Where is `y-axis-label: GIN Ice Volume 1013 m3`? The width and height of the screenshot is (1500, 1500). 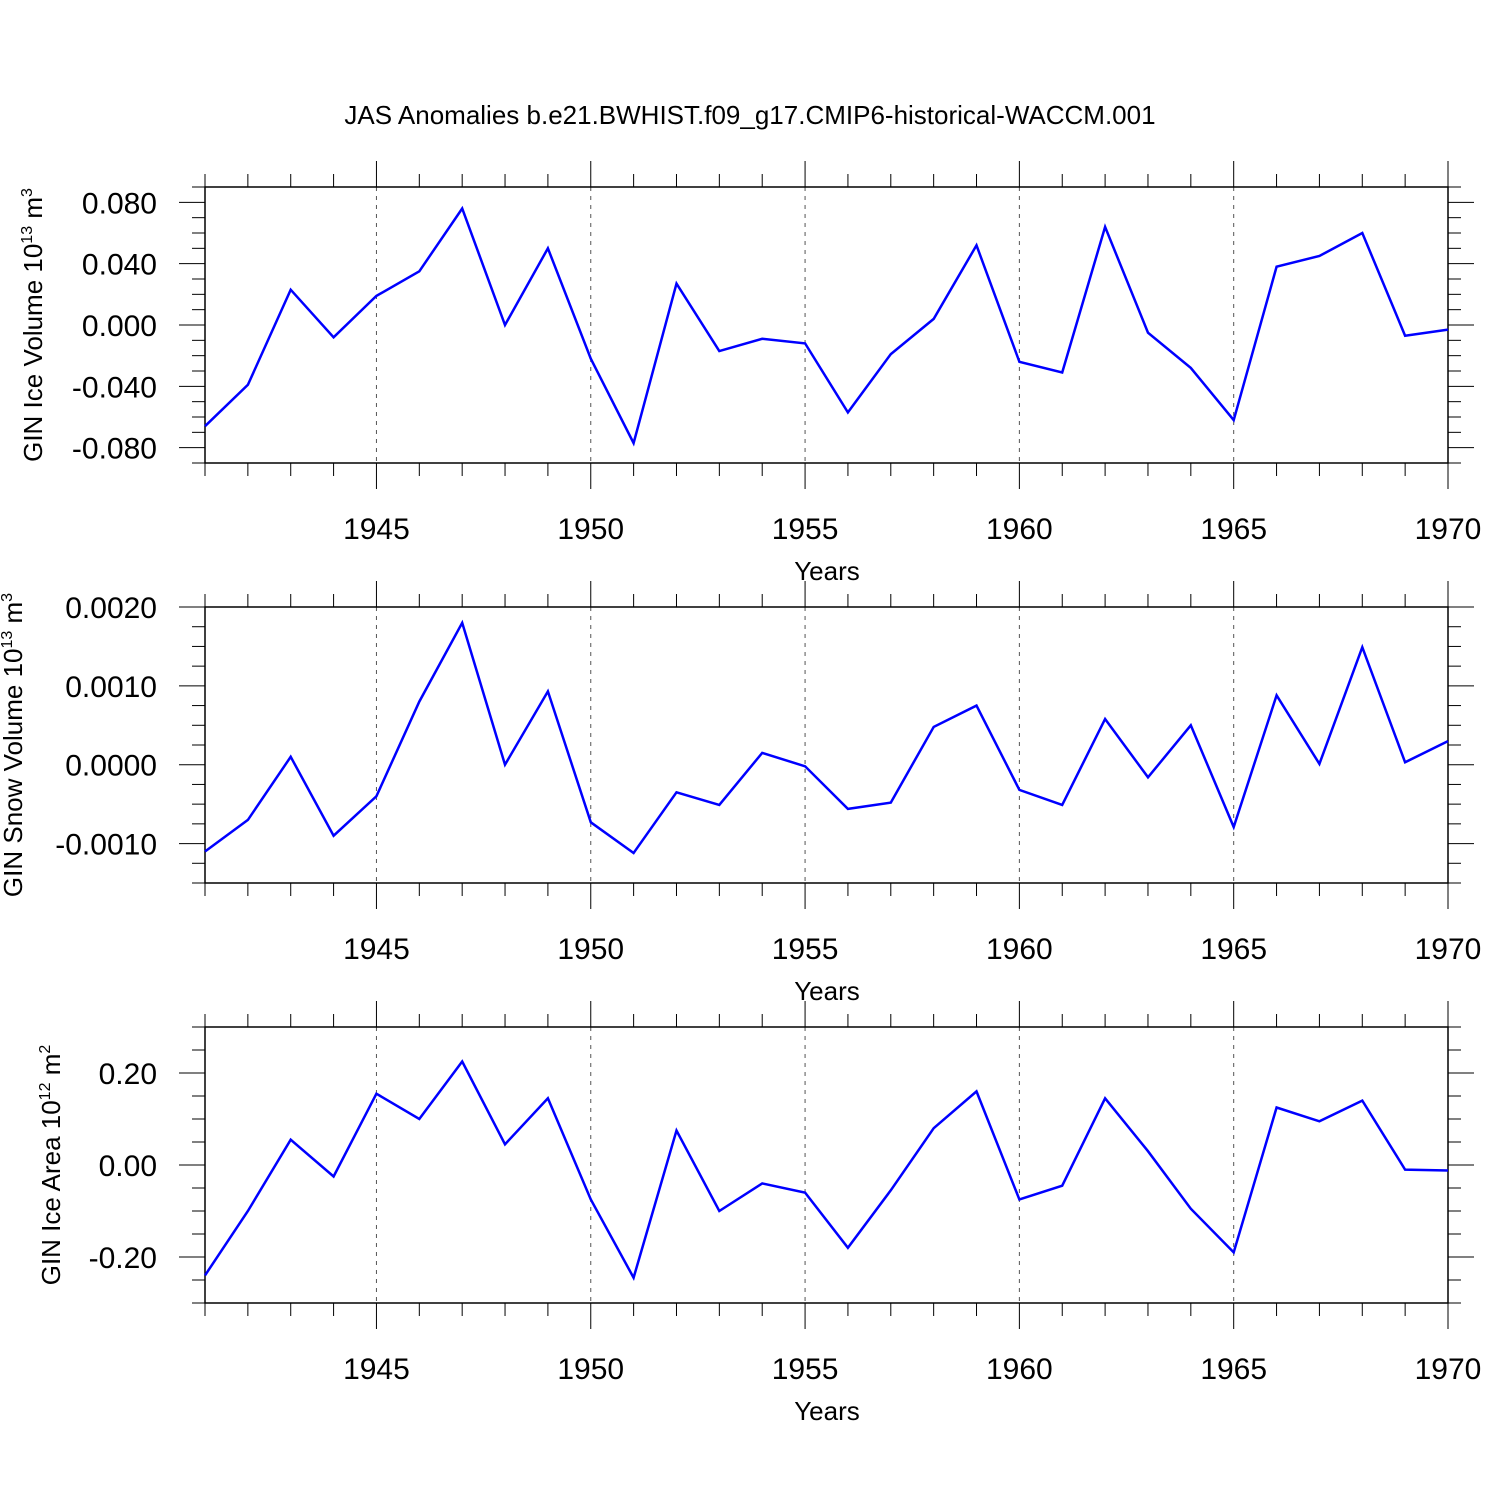 y-axis-label: GIN Ice Volume 1013 m3 is located at coordinates (33, 325).